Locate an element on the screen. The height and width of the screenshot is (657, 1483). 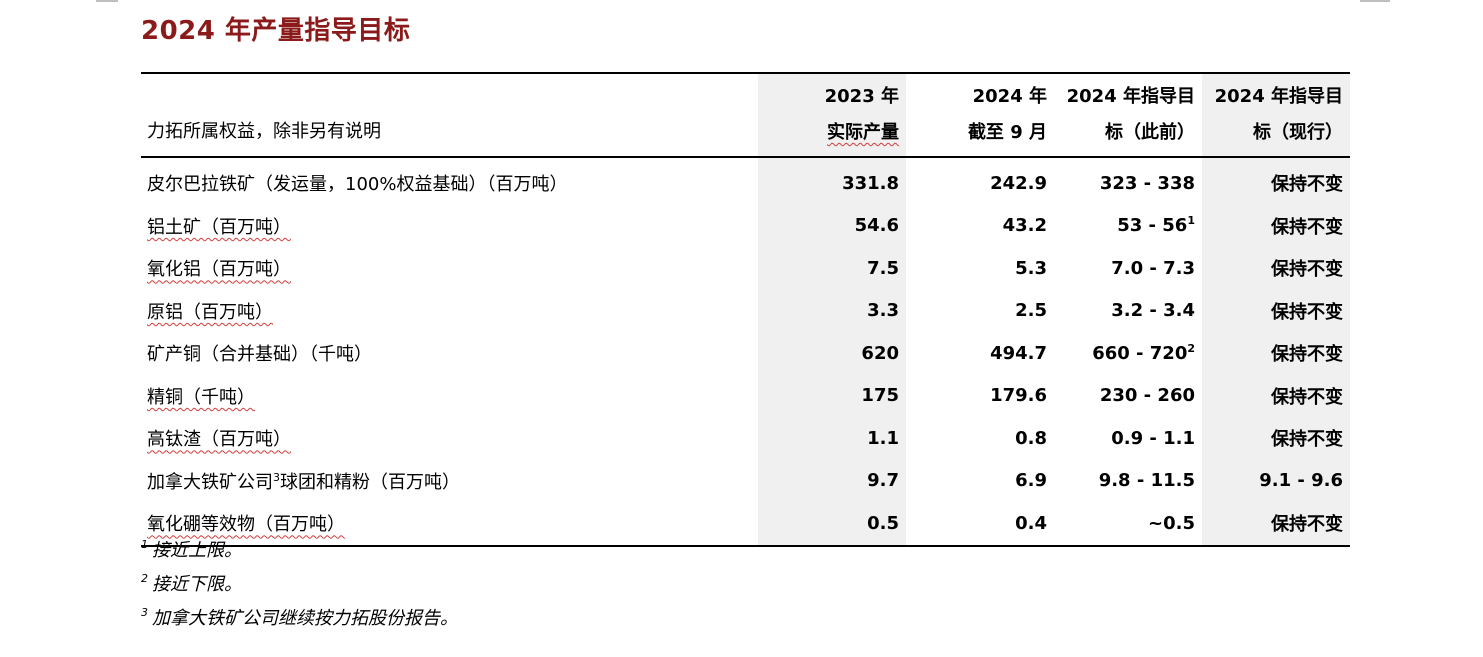
row-label: 精铜（千吨） is located at coordinates (201, 397).